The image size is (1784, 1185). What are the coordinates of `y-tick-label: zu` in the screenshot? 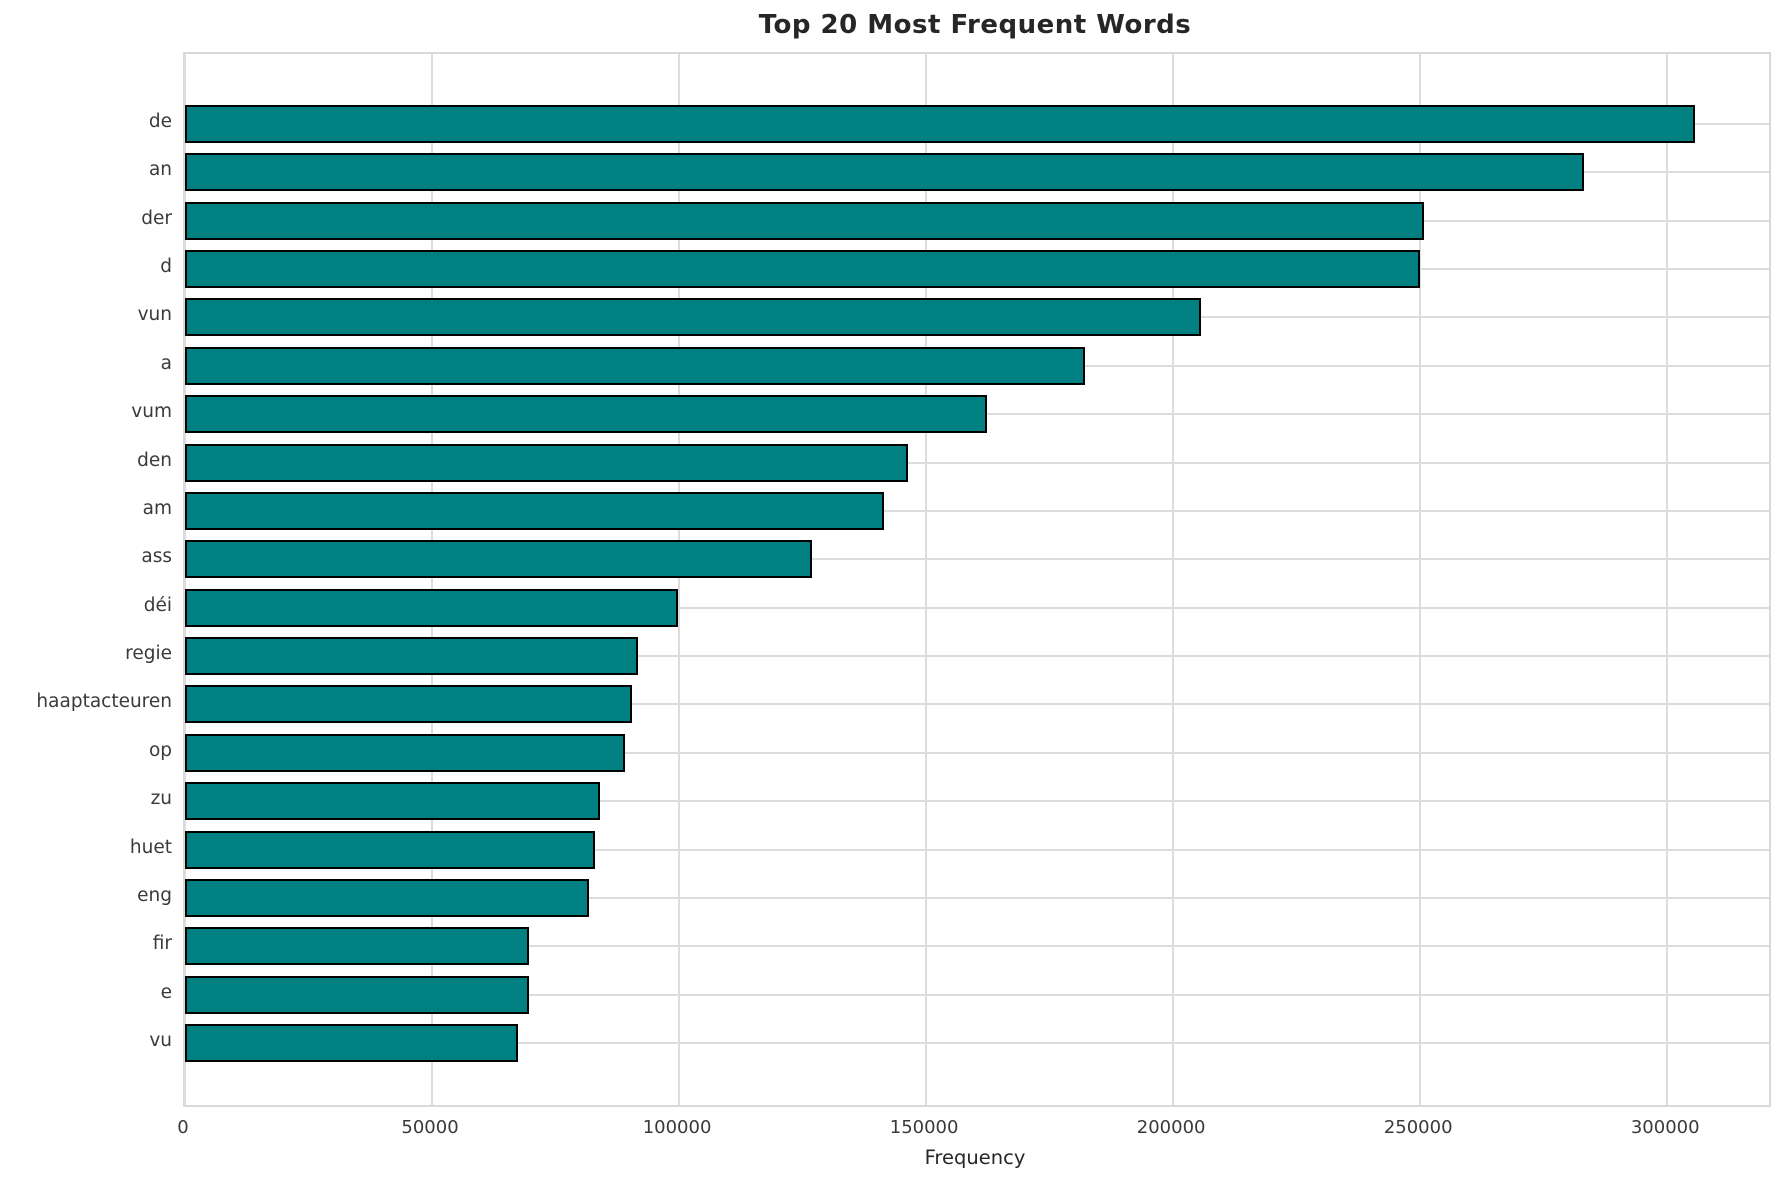 It's located at (161, 799).